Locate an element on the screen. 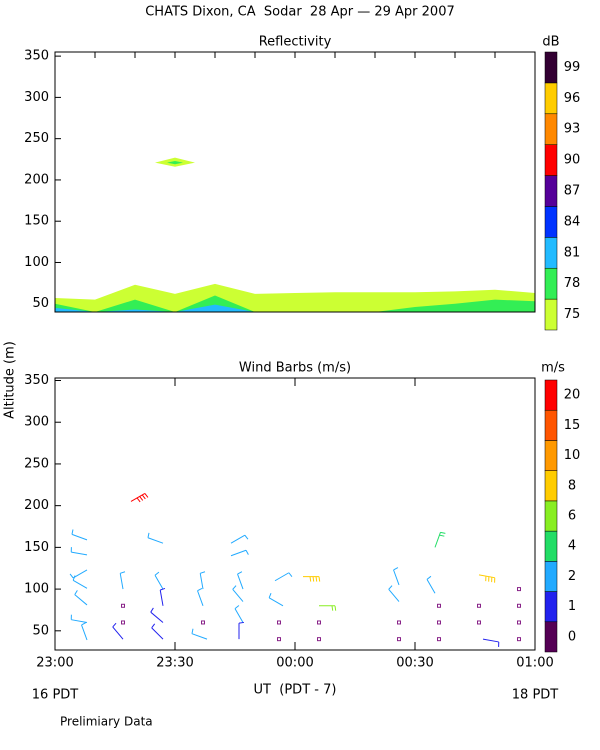 Image resolution: width=600 pixels, height=750 pixels. colorbar-label: 87 is located at coordinates (572, 191).